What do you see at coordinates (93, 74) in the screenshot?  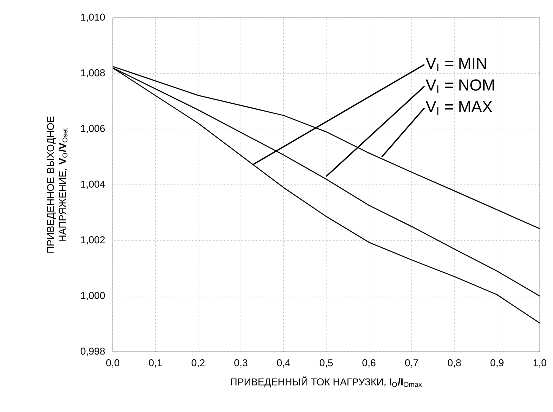 I see `y-tick-label: 1,008` at bounding box center [93, 74].